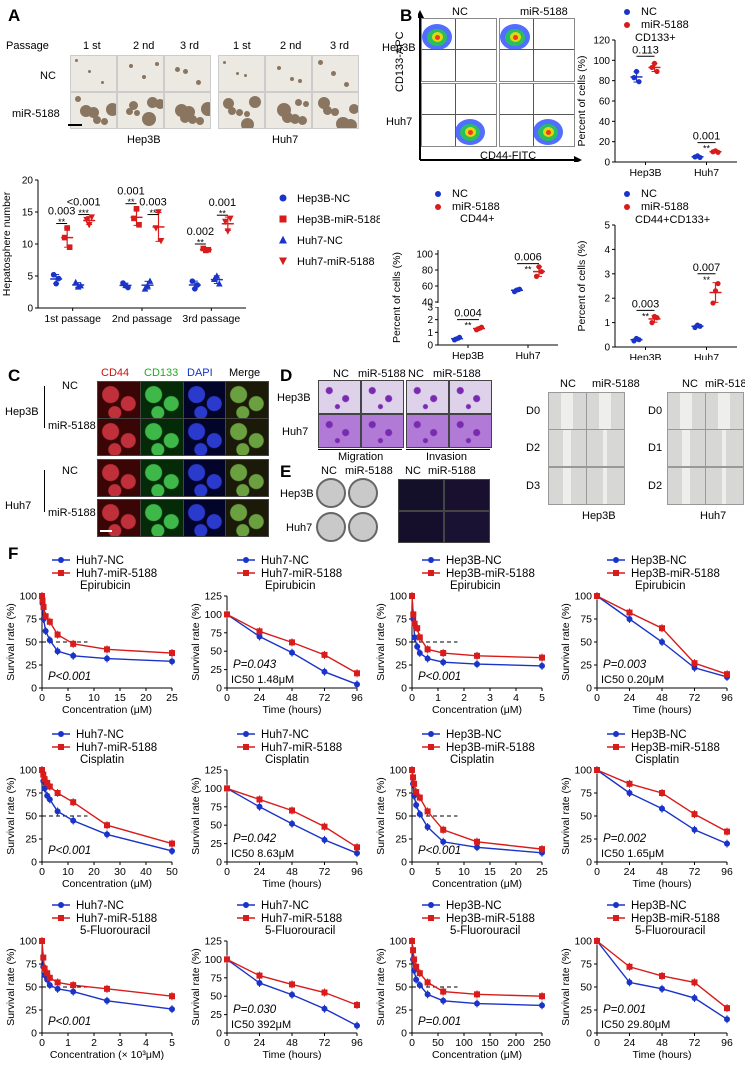 The width and height of the screenshot is (745, 1070). What do you see at coordinates (260, 1043) in the screenshot?
I see `x-tick-label: 24` at bounding box center [260, 1043].